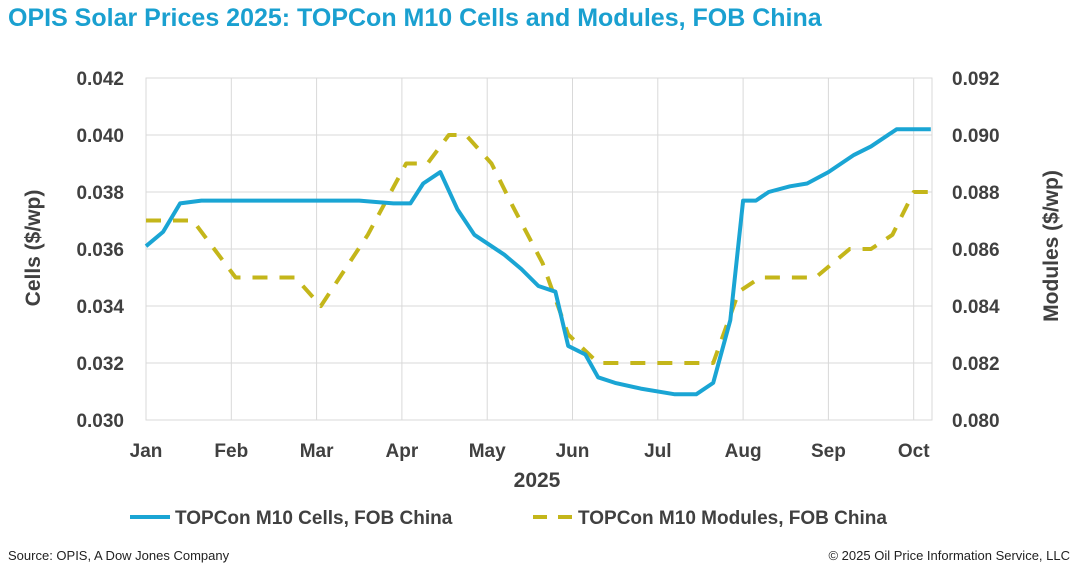 The width and height of the screenshot is (1080, 569). I want to click on y-right-tick-label: 0.088, so click(976, 193).